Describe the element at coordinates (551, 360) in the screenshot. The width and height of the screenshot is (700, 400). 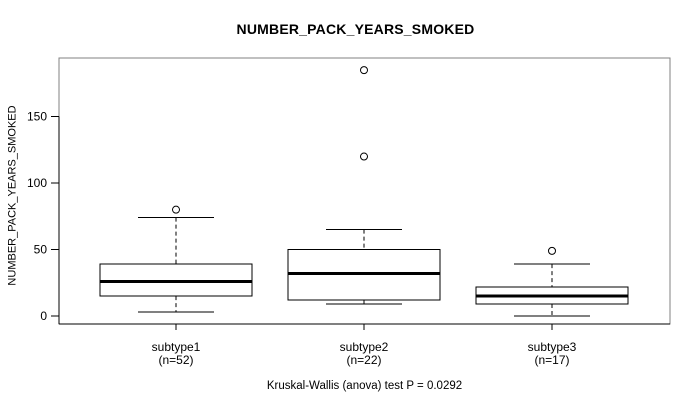
I see `x-sublabel-subtype3: (n=17)` at that location.